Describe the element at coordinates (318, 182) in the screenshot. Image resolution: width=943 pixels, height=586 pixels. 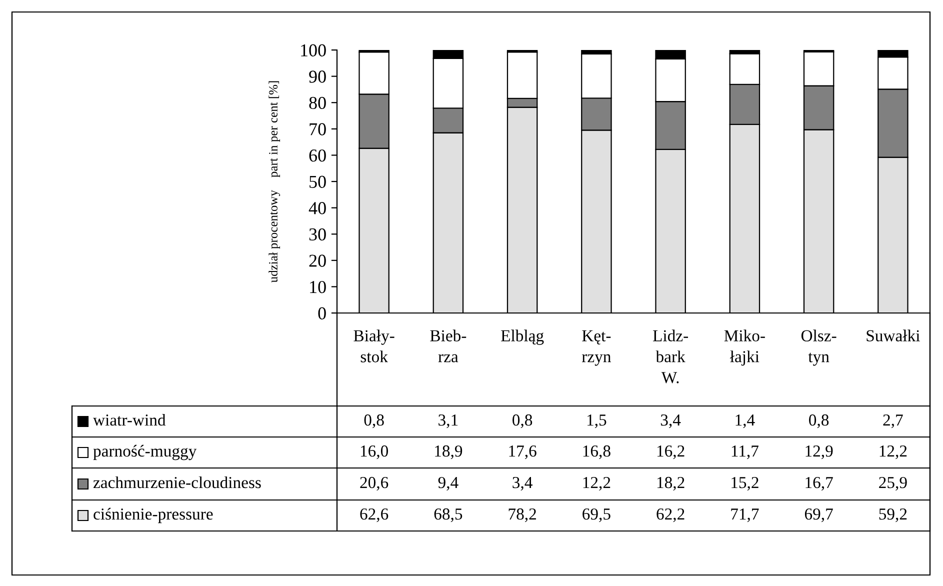
I see `y-tick-label: 50` at that location.